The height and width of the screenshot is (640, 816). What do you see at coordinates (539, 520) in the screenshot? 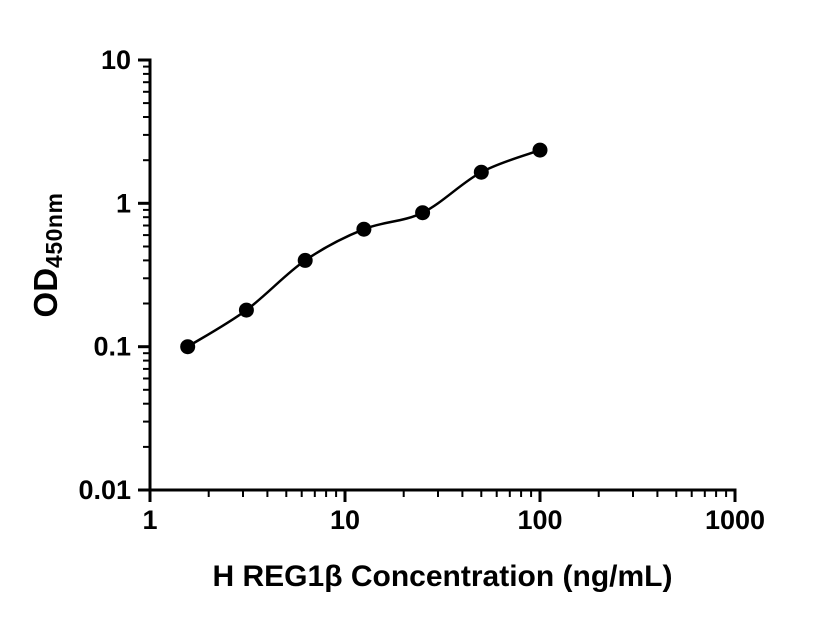
I see `x-tick-label: 100` at bounding box center [539, 520].